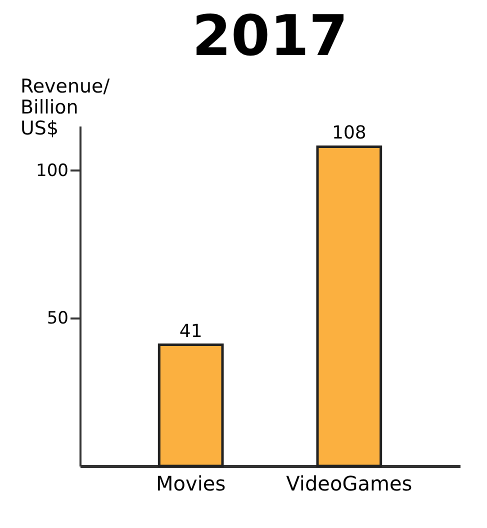 This screenshot has width=487, height=528. What do you see at coordinates (65, 108) in the screenshot?
I see `y-axis-title: Revenue/ Billion US$` at bounding box center [65, 108].